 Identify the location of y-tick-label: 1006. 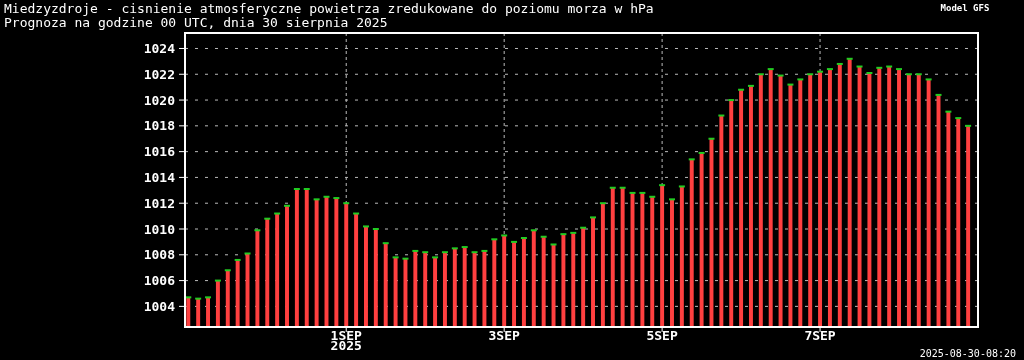
(159, 281).